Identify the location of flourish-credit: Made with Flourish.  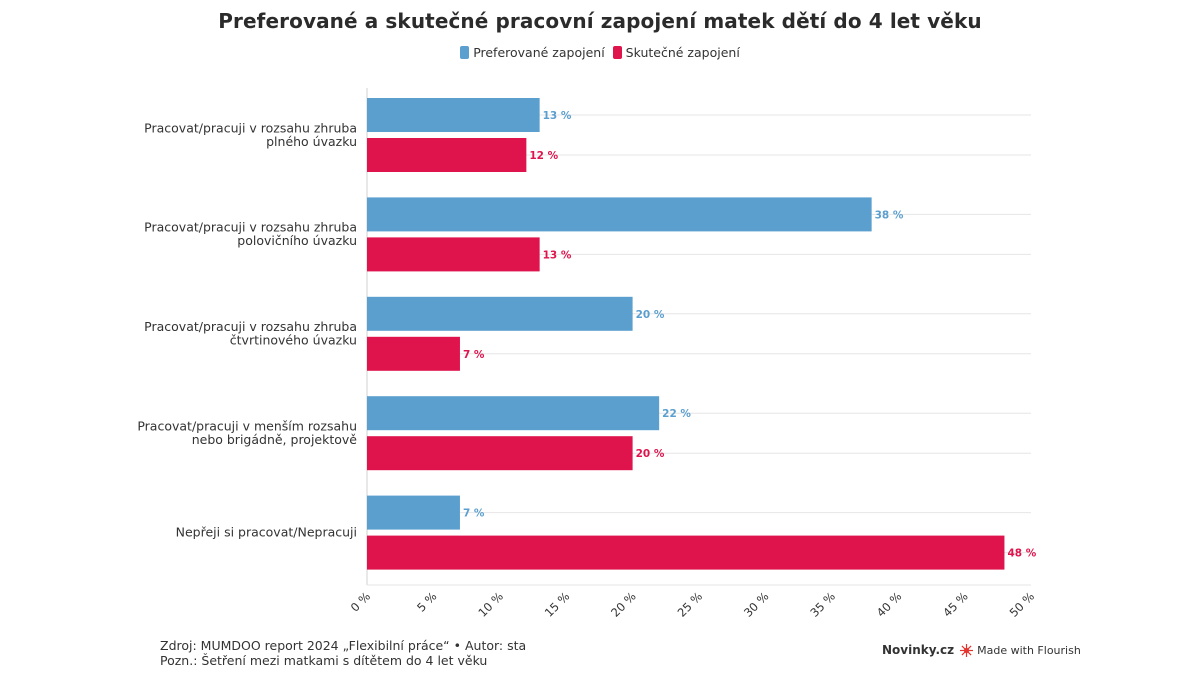
(1020, 650).